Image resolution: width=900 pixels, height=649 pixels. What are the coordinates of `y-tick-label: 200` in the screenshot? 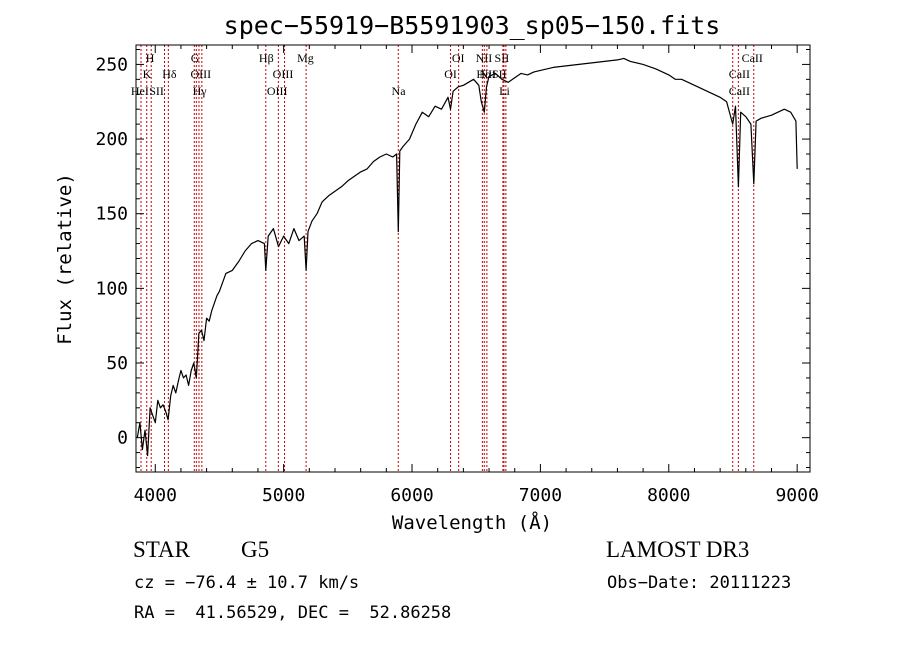 It's located at (111, 139).